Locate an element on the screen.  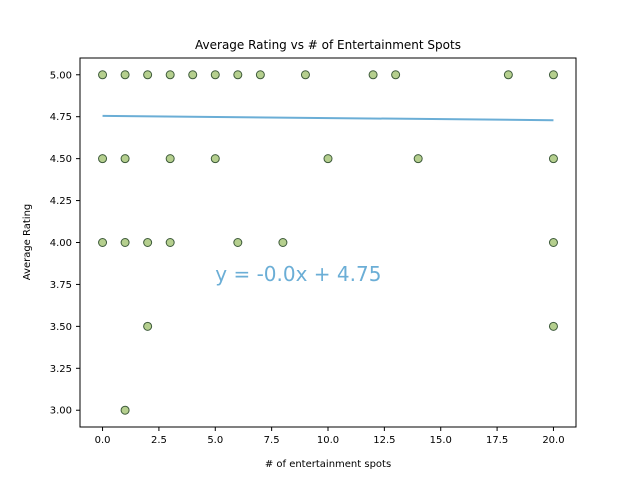
regression-equation: y = -0.0x + 4.75 is located at coordinates (298, 274).